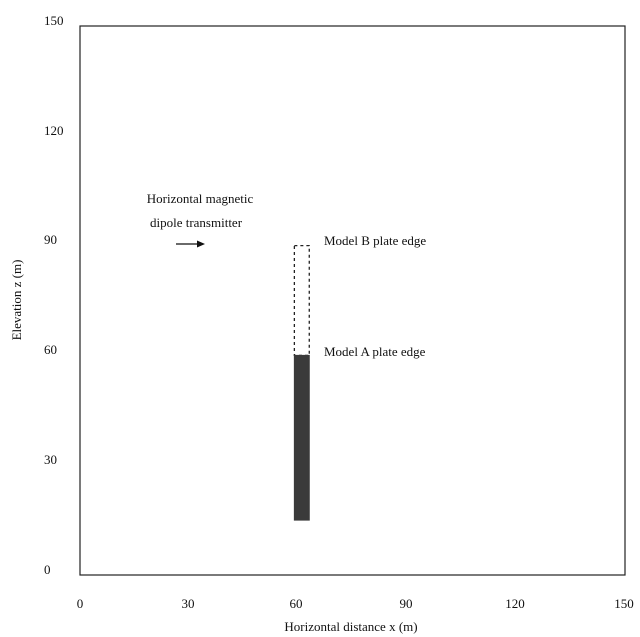 This screenshot has height=637, width=640. I want to click on x-tick-label: 120, so click(515, 603).